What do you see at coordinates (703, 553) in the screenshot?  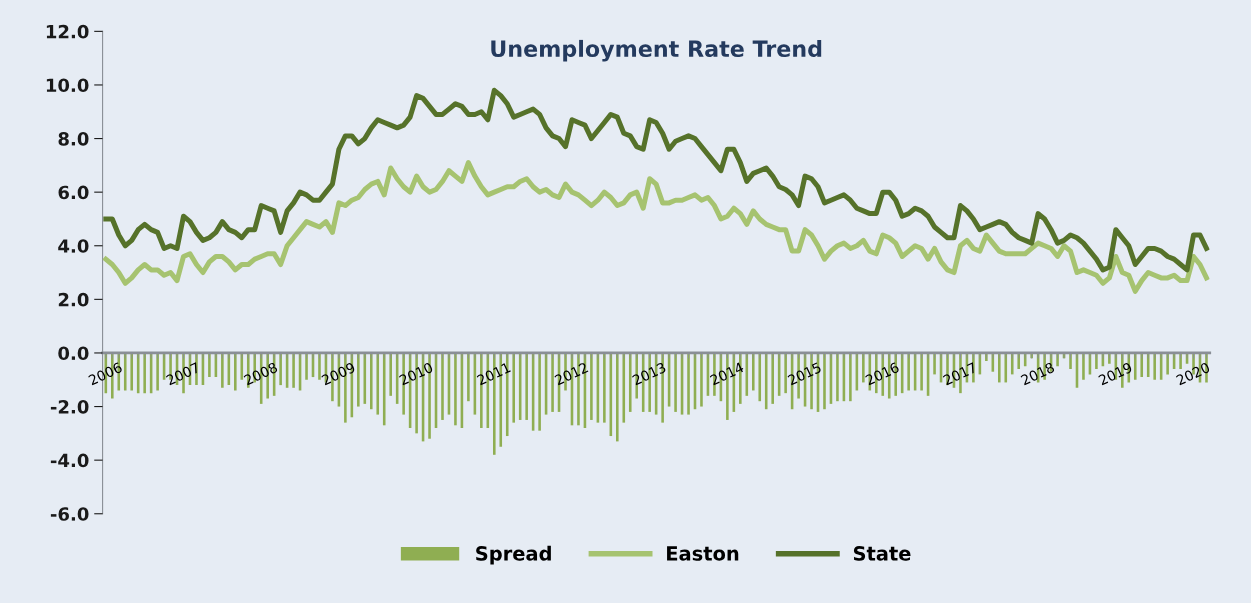 I see `legend-label: Easton` at bounding box center [703, 553].